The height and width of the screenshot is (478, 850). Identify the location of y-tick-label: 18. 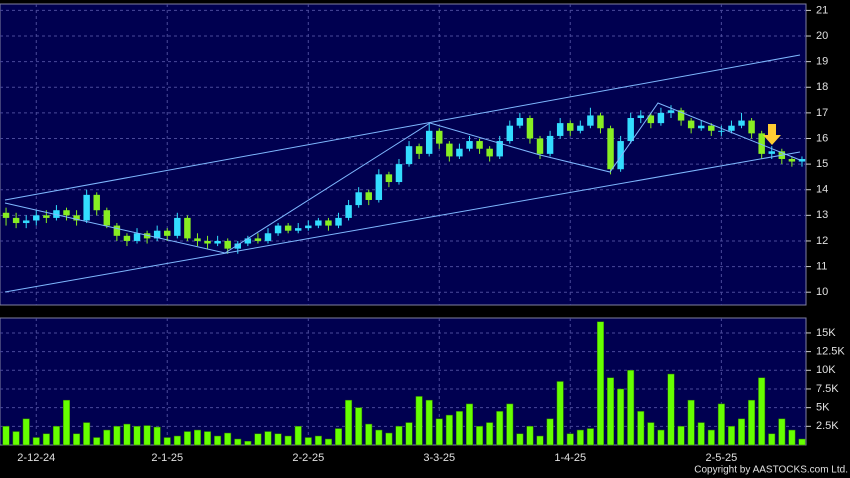
(822, 87).